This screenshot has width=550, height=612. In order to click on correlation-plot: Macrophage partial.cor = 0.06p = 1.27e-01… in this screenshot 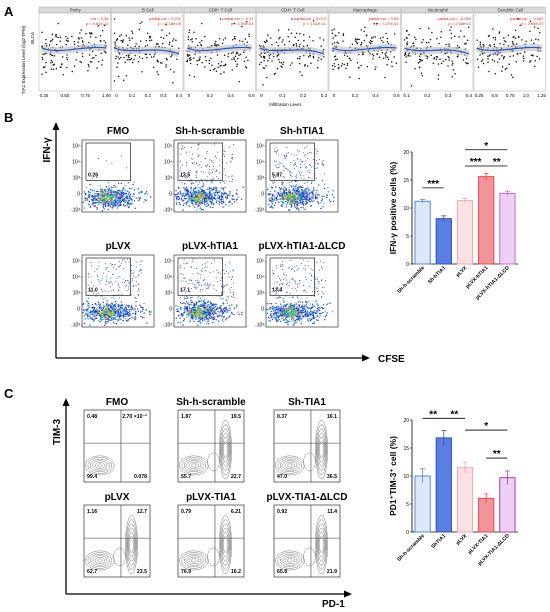, I will do `click(364, 52)`.